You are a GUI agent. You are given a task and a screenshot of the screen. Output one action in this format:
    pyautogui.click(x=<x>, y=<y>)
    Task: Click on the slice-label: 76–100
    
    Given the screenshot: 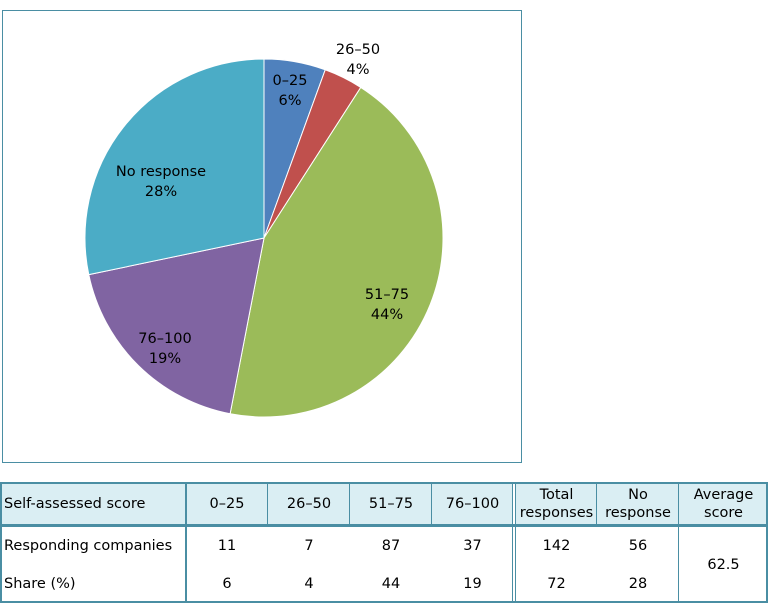 What is the action you would take?
    pyautogui.click(x=164, y=339)
    